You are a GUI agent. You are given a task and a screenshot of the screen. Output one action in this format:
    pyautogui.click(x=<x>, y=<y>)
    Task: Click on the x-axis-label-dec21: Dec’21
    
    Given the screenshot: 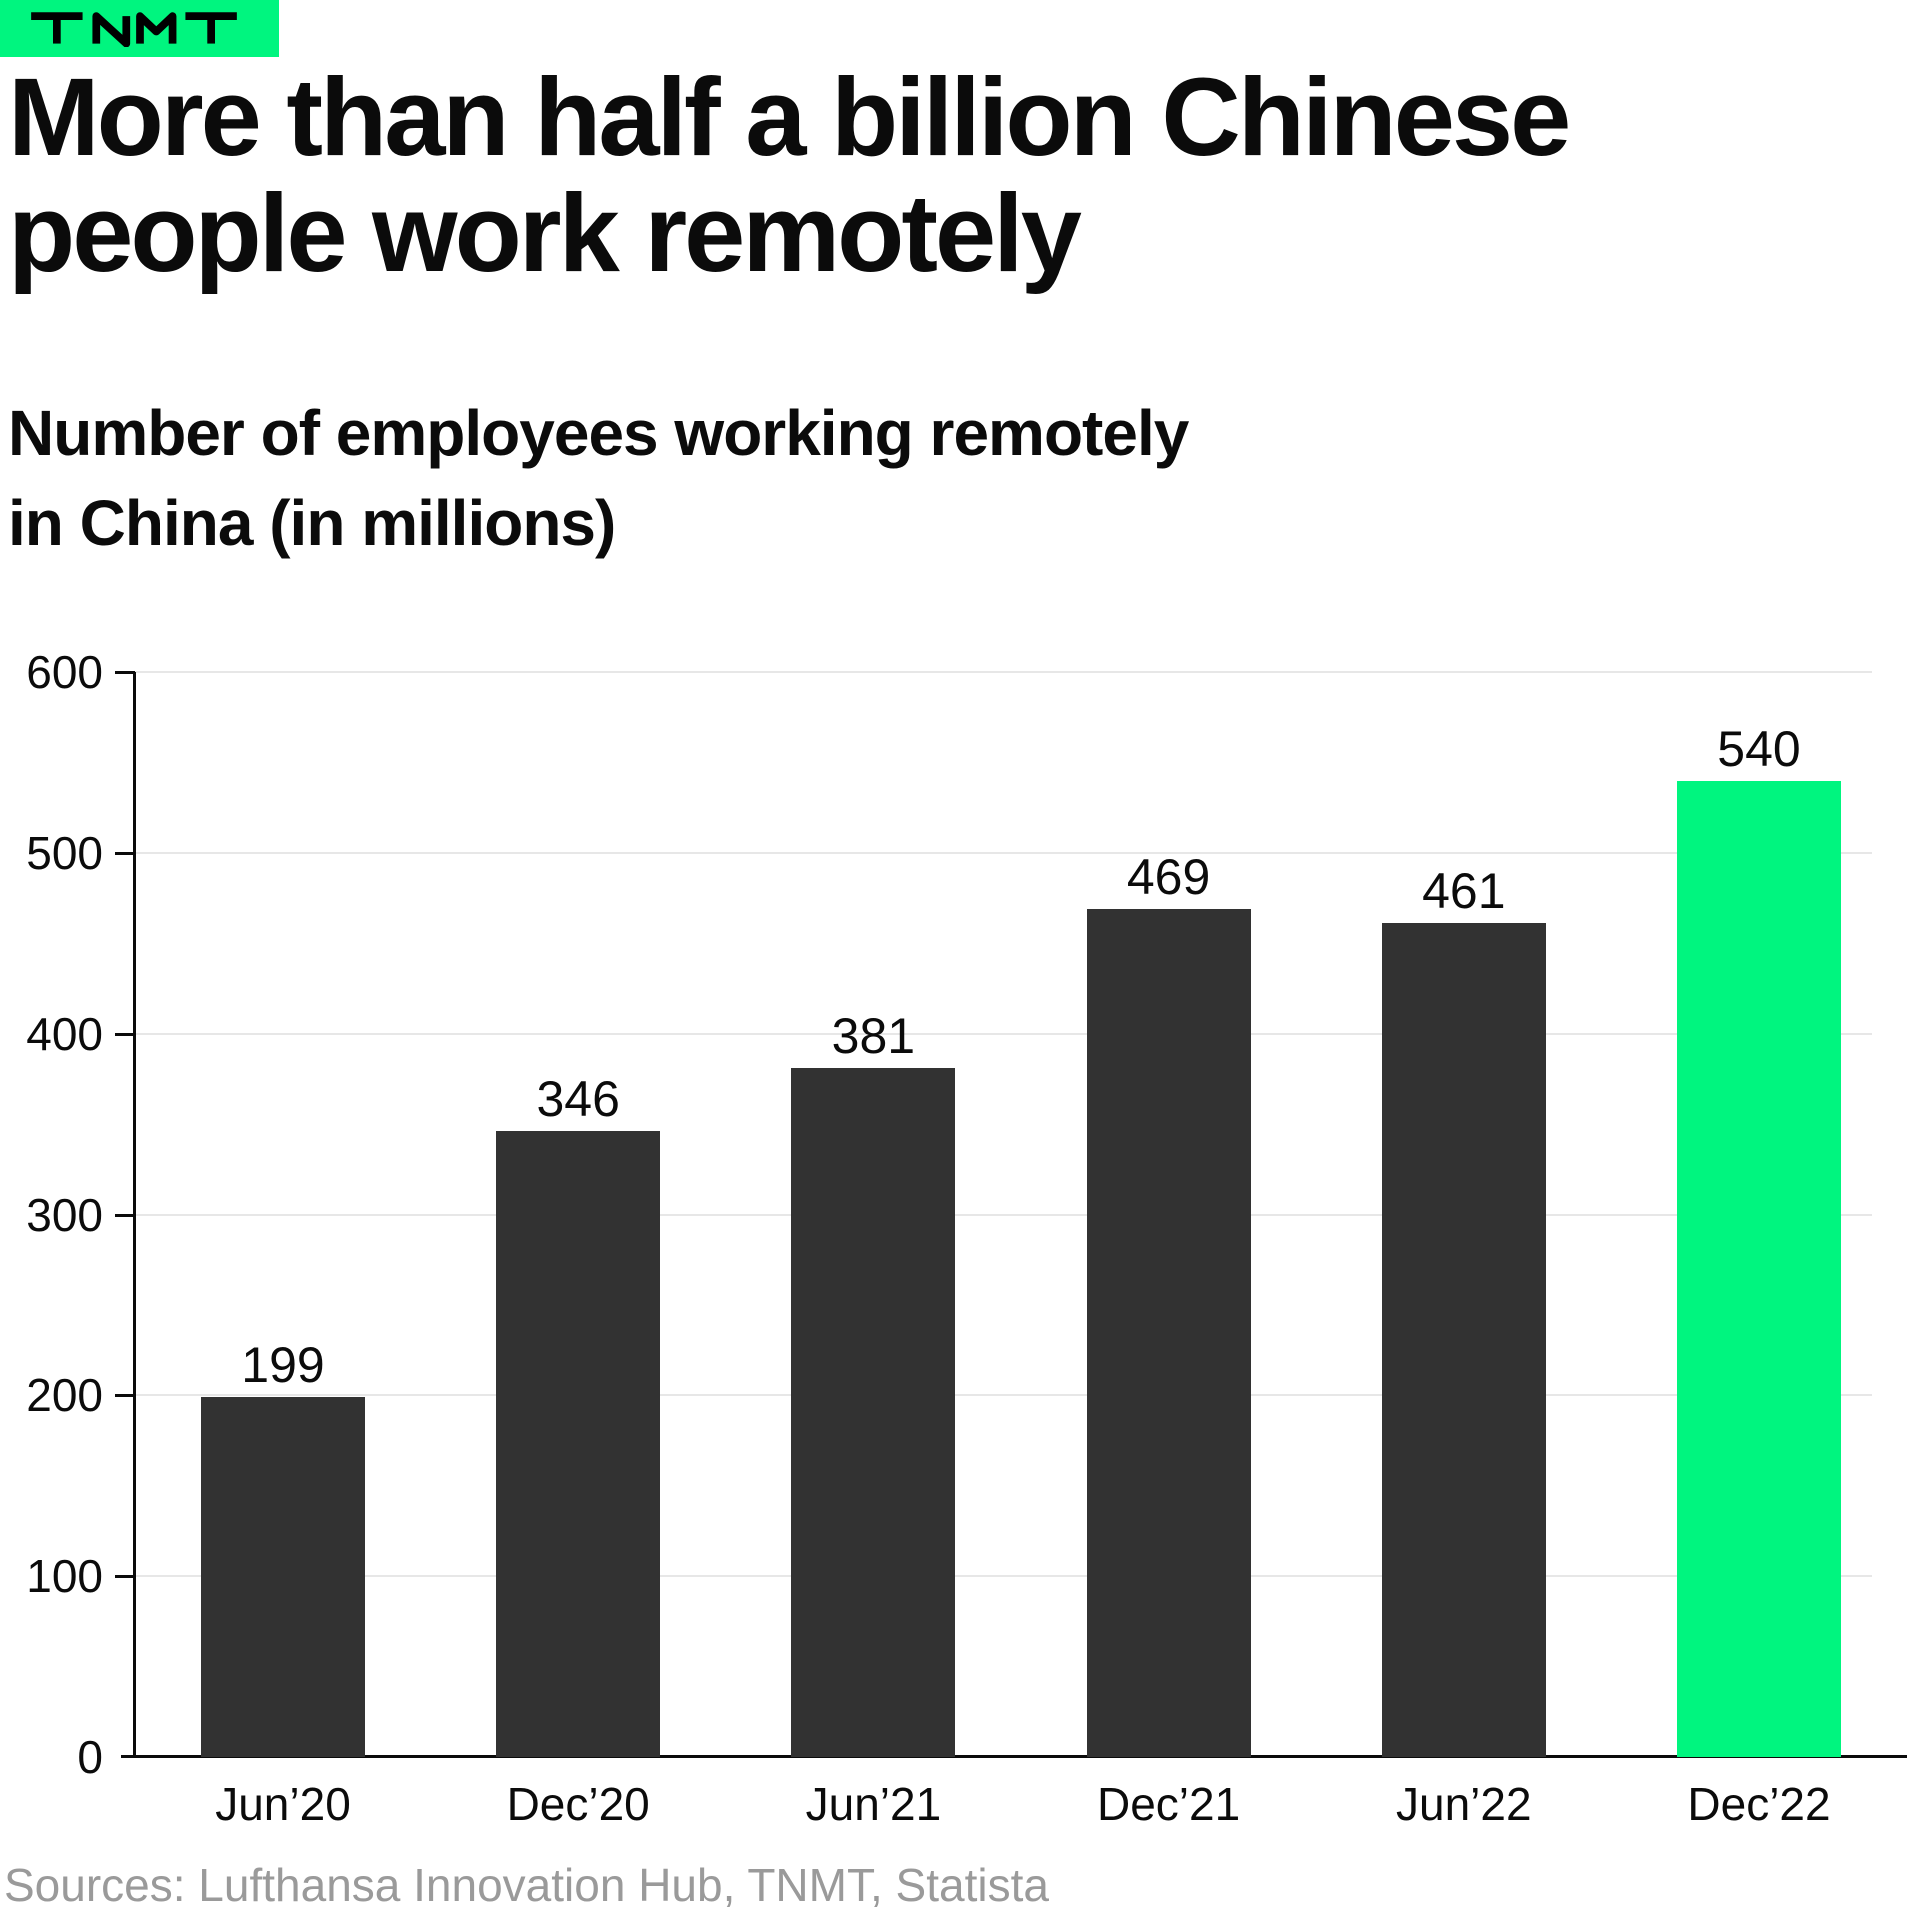 What is the action you would take?
    pyautogui.click(x=1168, y=1804)
    